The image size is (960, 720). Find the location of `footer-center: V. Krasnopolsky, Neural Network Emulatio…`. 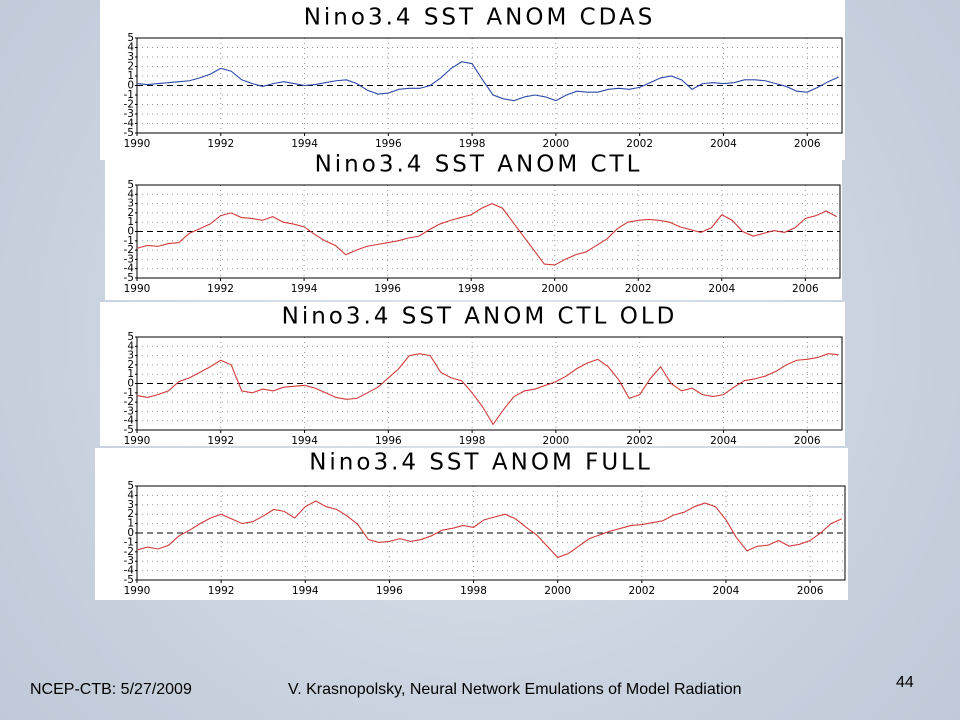

footer-center: V. Krasnopolsky, Neural Network Emulatio… is located at coordinates (515, 689).